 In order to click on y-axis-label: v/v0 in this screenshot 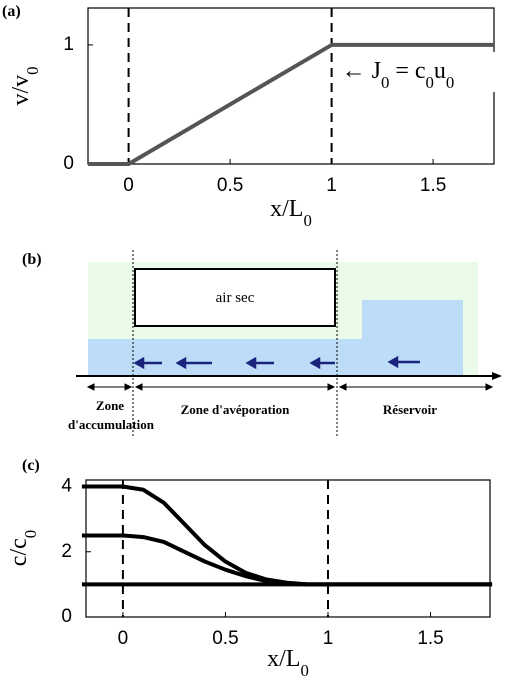, I will do `click(25, 85)`.